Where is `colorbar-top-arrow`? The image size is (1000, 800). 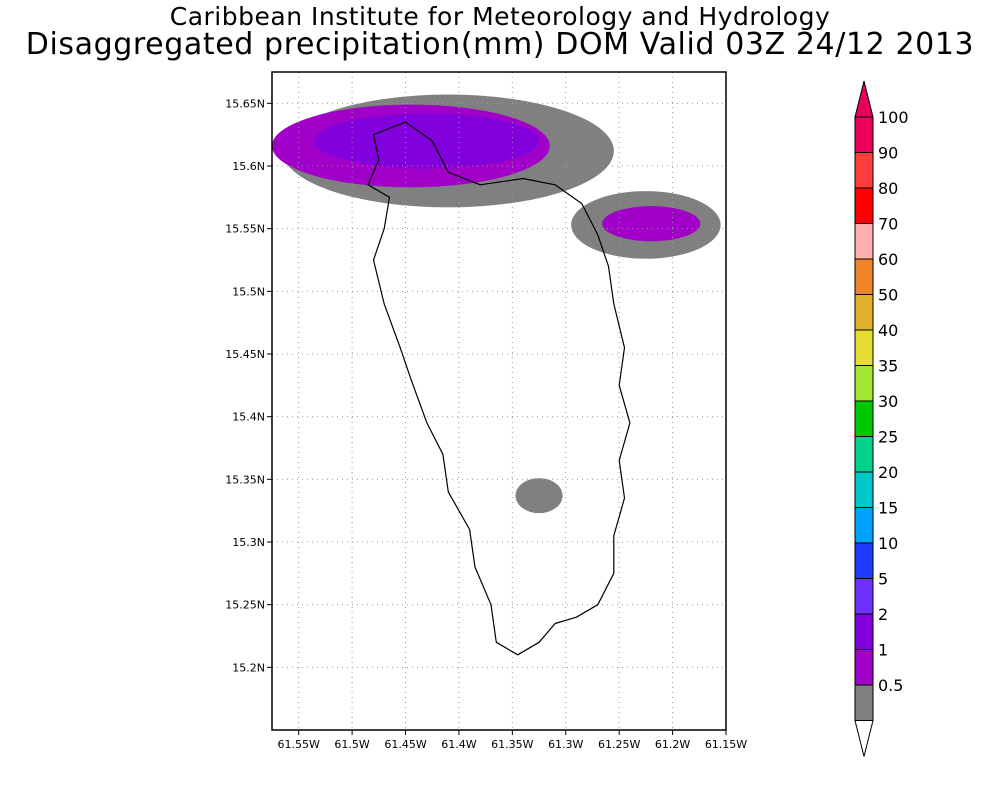 colorbar-top-arrow is located at coordinates (864, 99).